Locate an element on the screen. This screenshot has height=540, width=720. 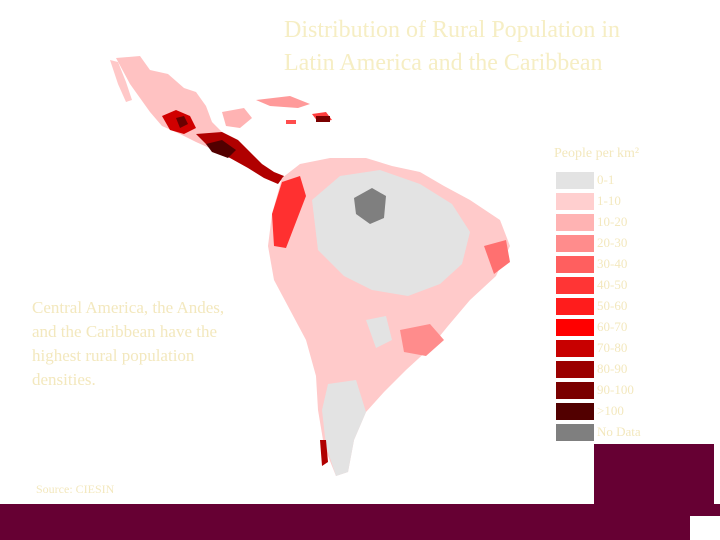
bottom-band is located at coordinates (360, 522).